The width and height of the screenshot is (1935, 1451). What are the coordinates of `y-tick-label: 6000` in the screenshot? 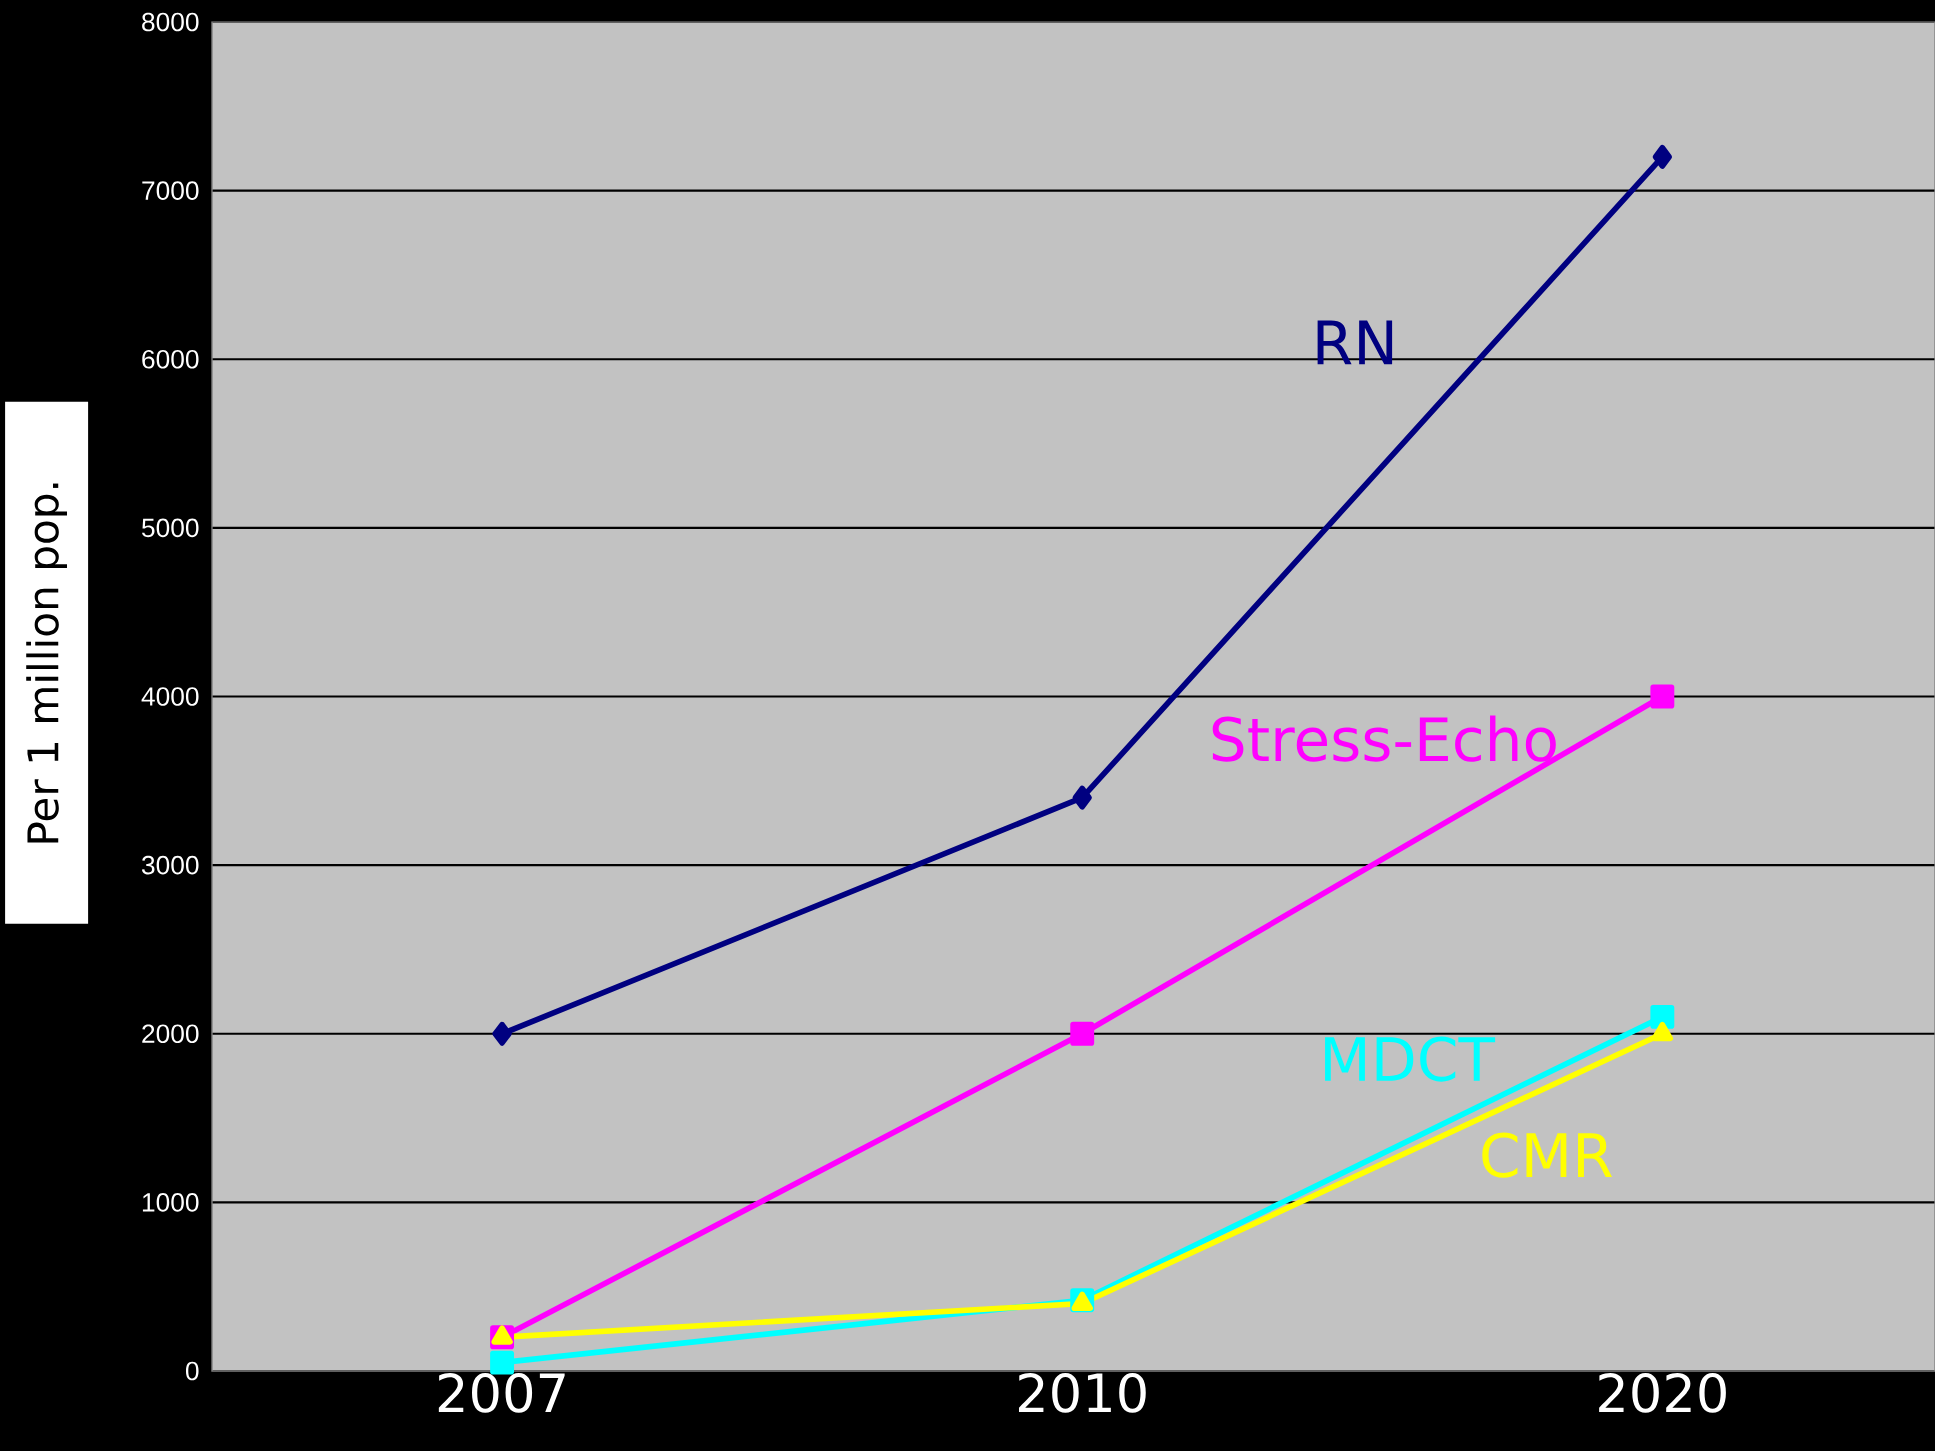 It's located at (170, 359).